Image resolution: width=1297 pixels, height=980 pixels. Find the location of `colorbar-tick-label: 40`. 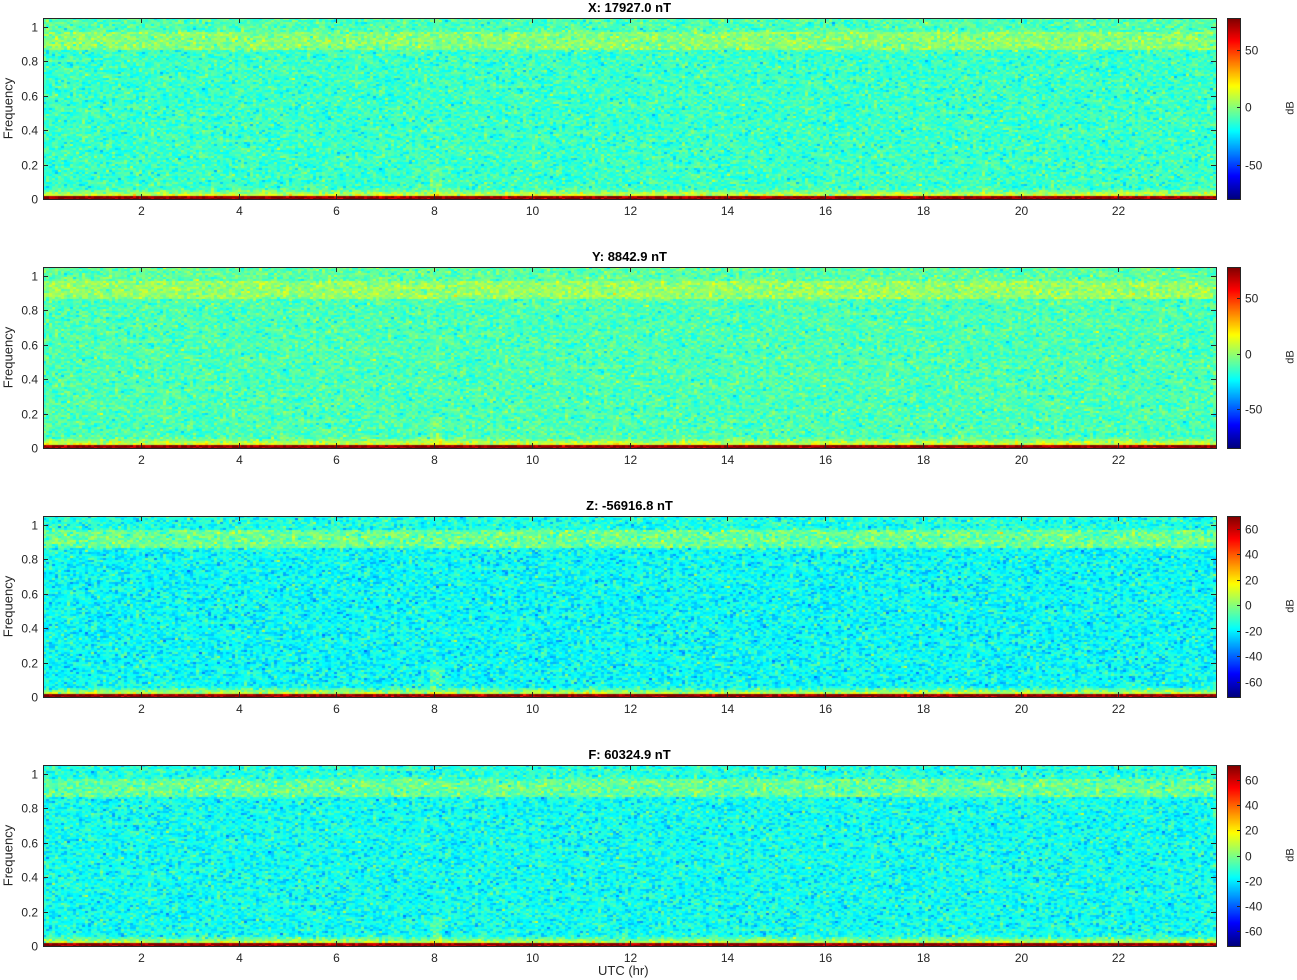

colorbar-tick-label: 40 is located at coordinates (1252, 555).